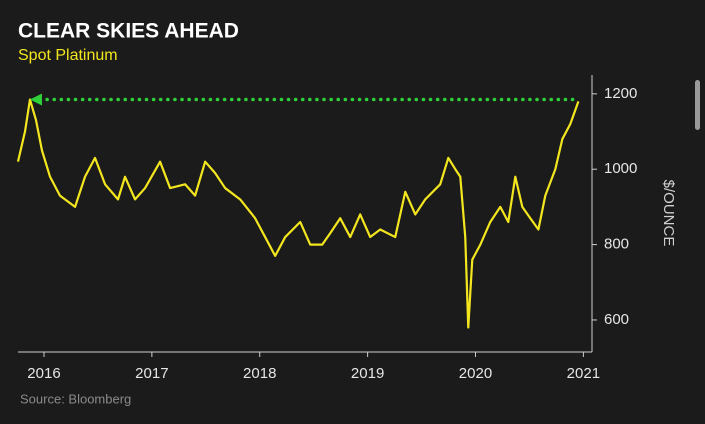 The height and width of the screenshot is (424, 705). Describe the element at coordinates (475, 373) in the screenshot. I see `x-tick-label: 2020` at that location.